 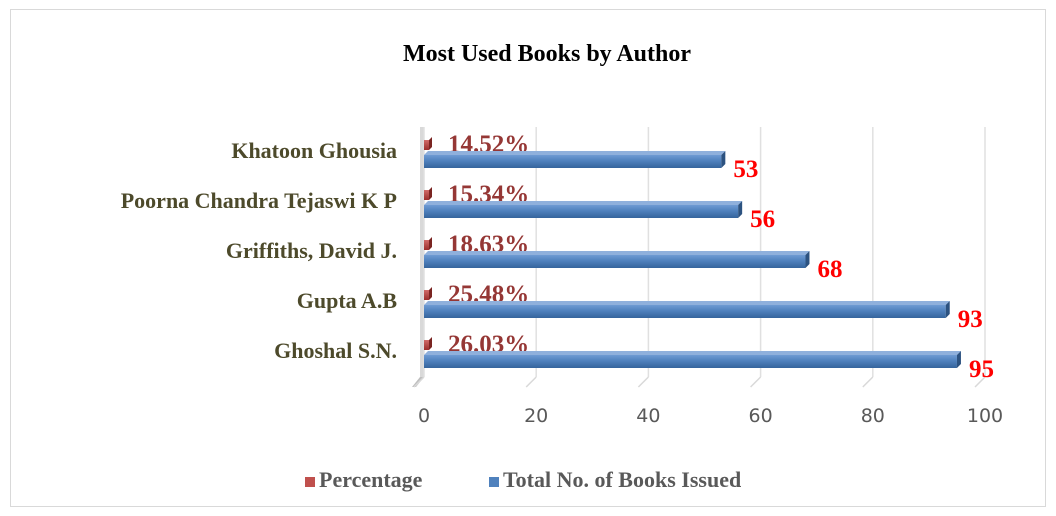 What do you see at coordinates (762, 219) in the screenshot?
I see `books-issued-data-label: 56` at bounding box center [762, 219].